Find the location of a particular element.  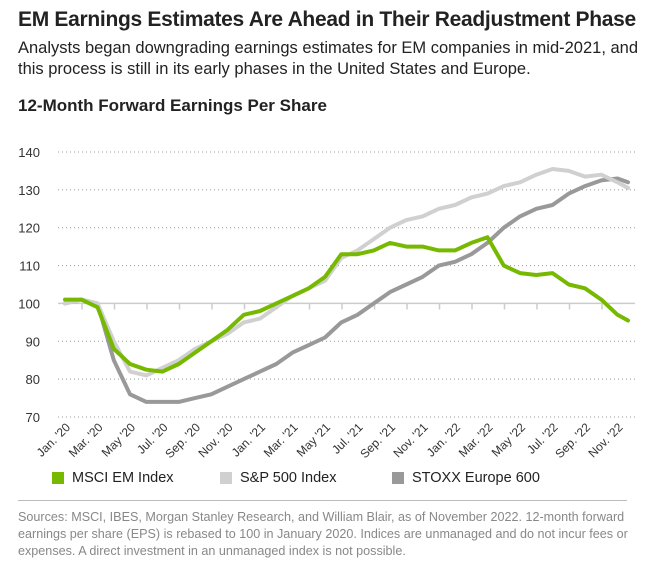

legend-label: STOXX Europe 600 is located at coordinates (476, 478).